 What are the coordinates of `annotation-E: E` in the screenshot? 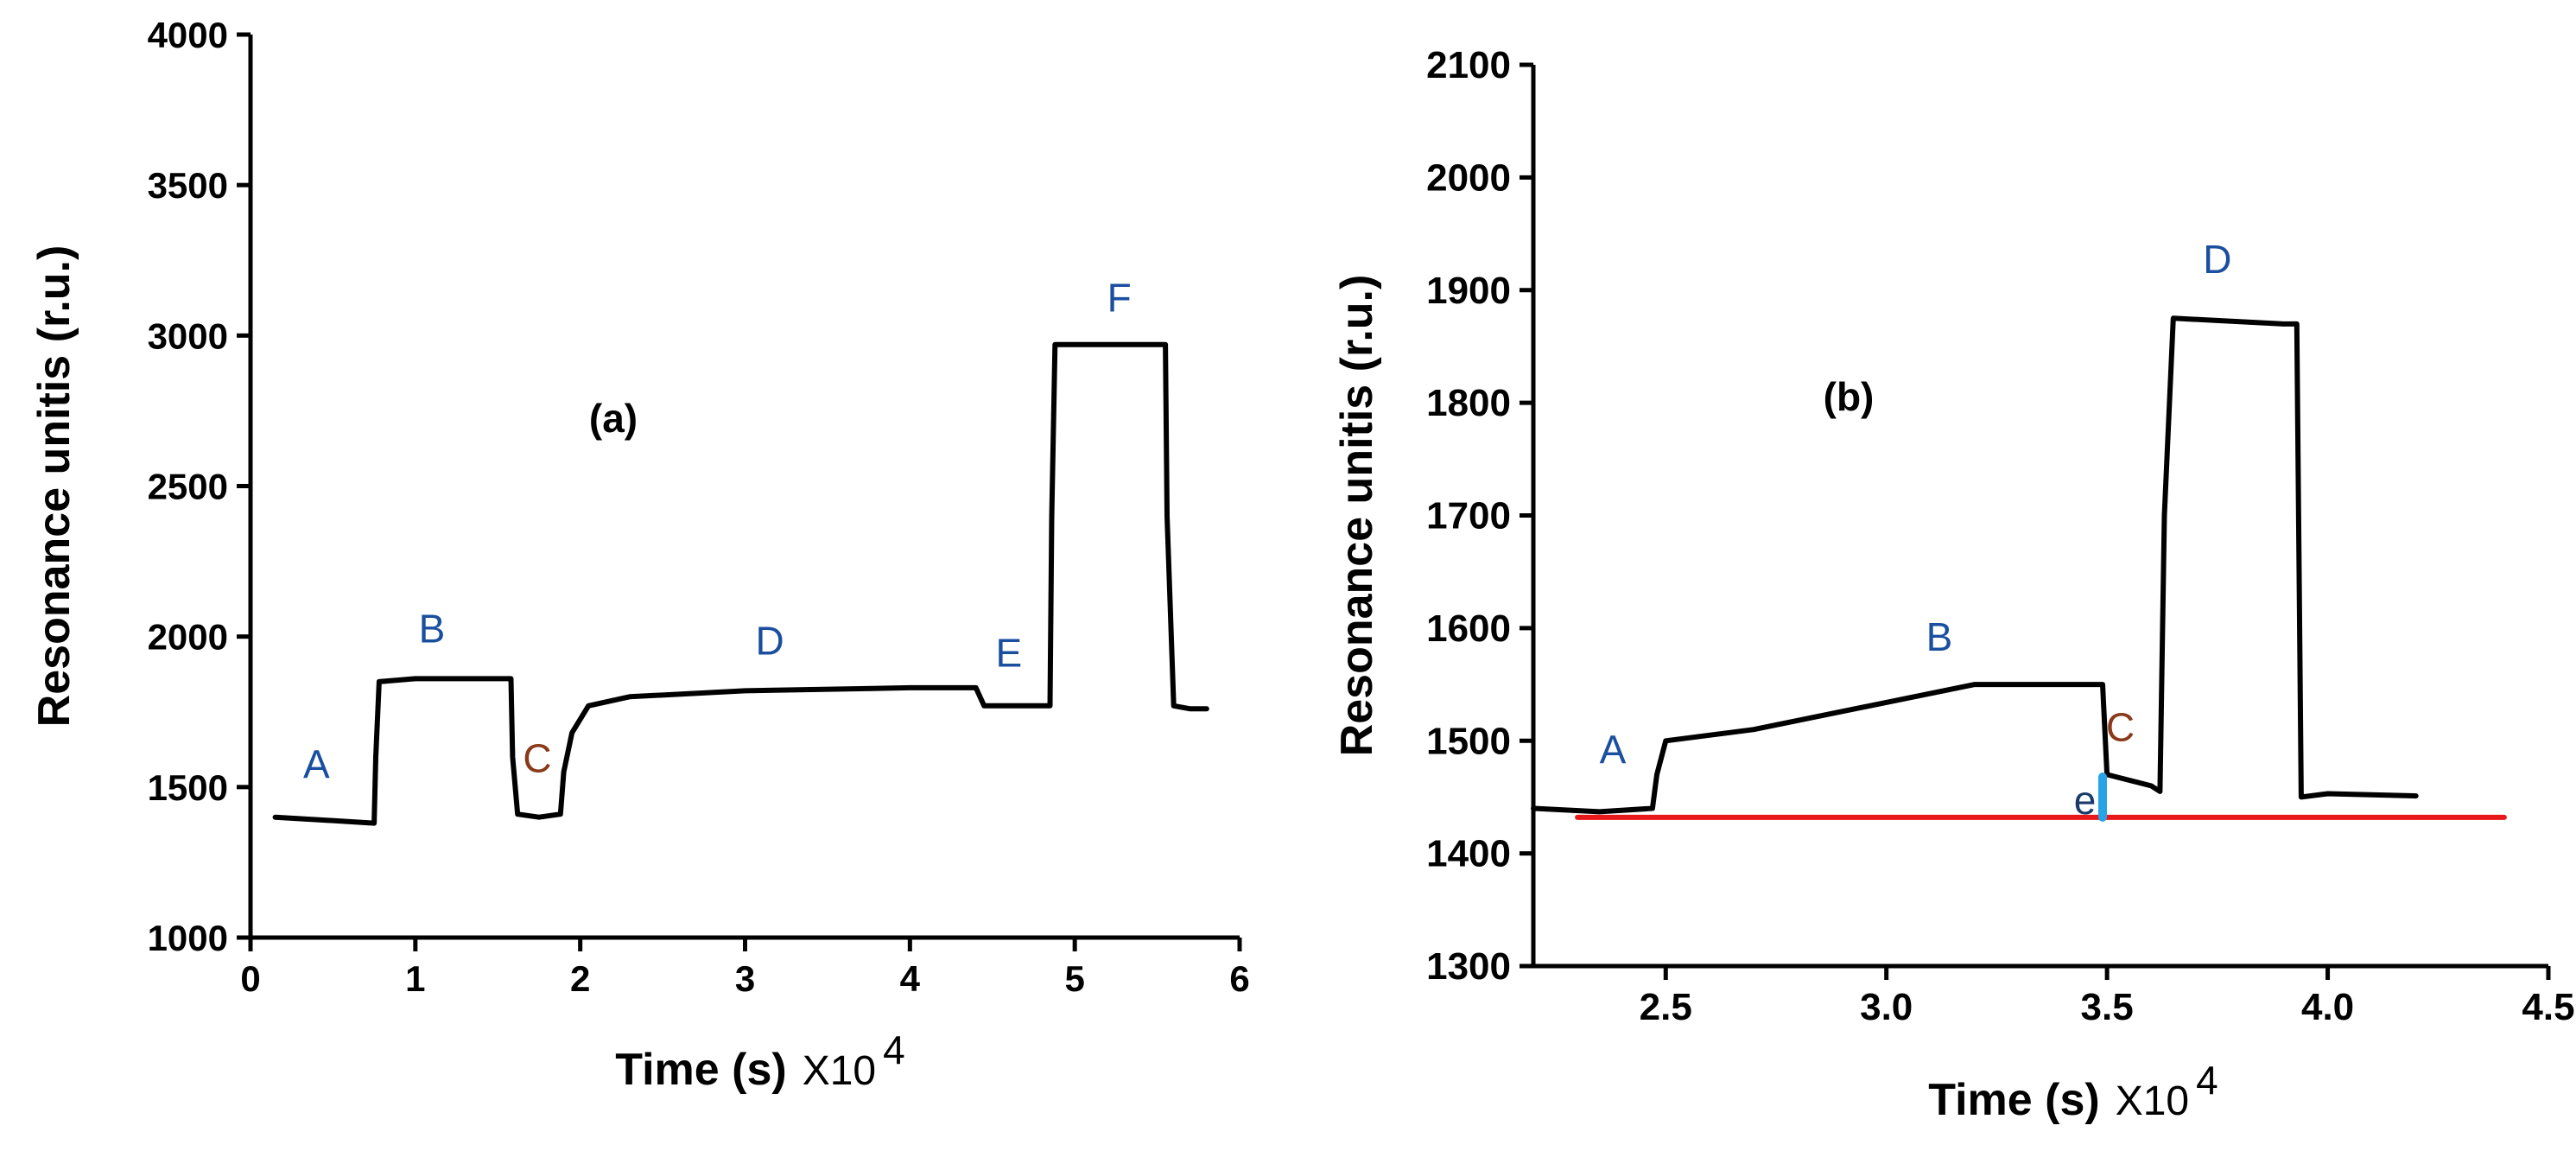 It's located at (1008, 653).